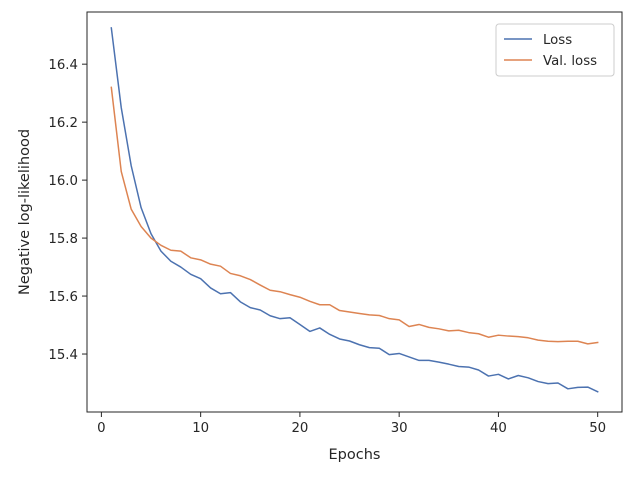  I want to click on y-tick-label: 15.4, so click(63, 355).